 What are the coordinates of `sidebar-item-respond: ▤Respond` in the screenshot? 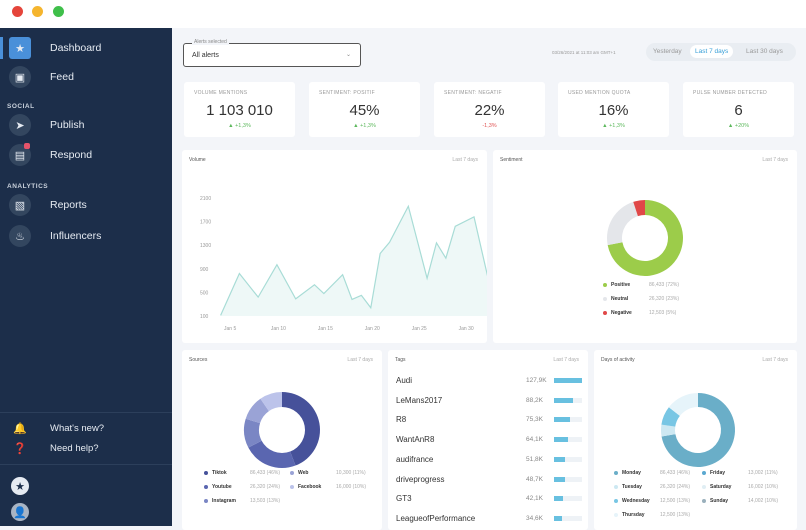 It's located at (86, 155).